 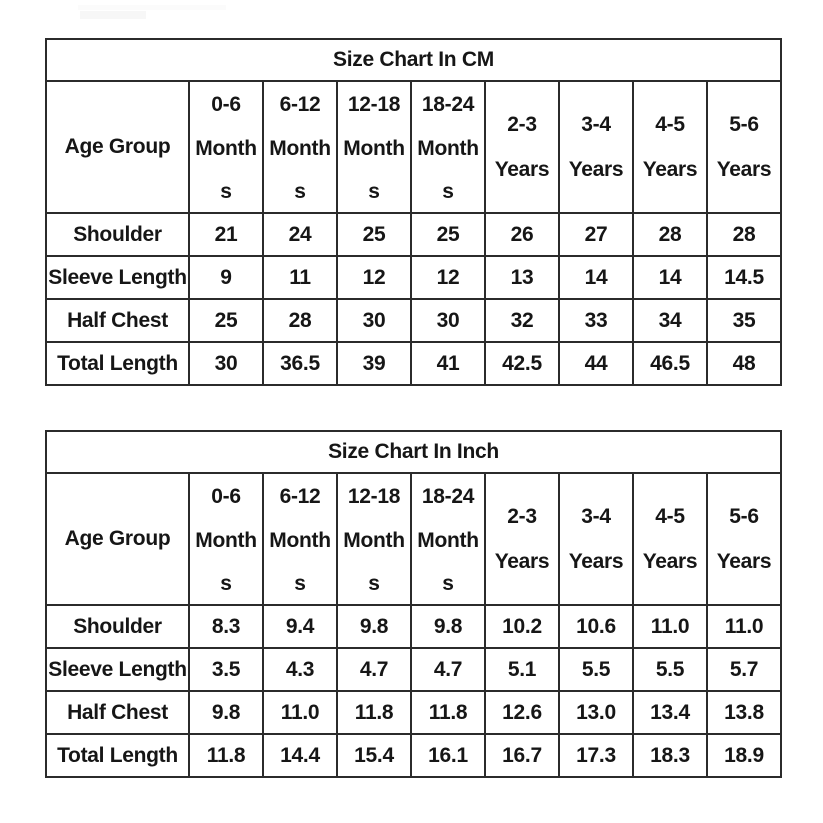 I want to click on value-cell: 14.5, so click(x=744, y=277).